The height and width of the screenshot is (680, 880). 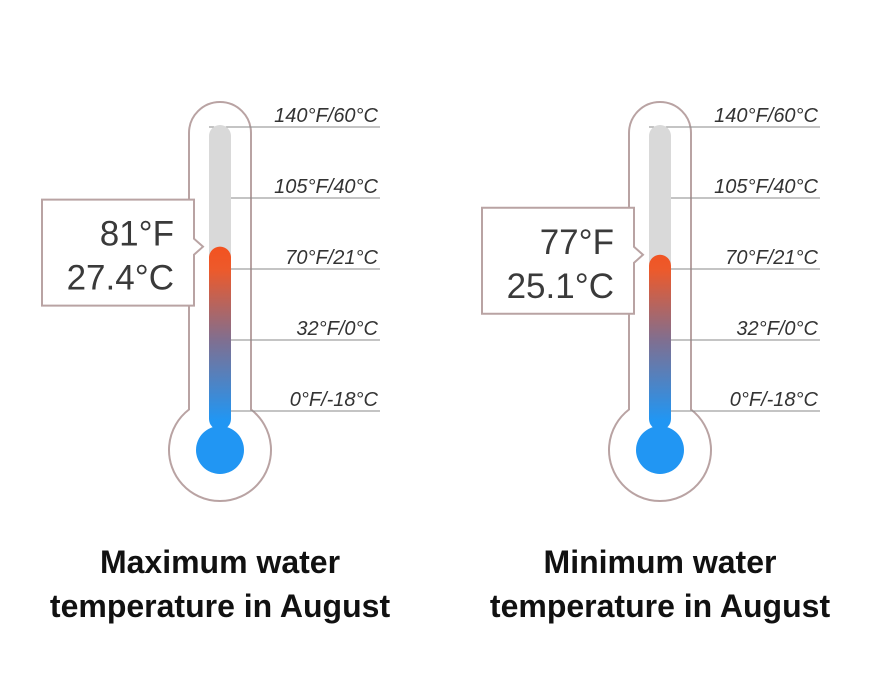 What do you see at coordinates (660, 562) in the screenshot?
I see `chart-title-line: Minimum water` at bounding box center [660, 562].